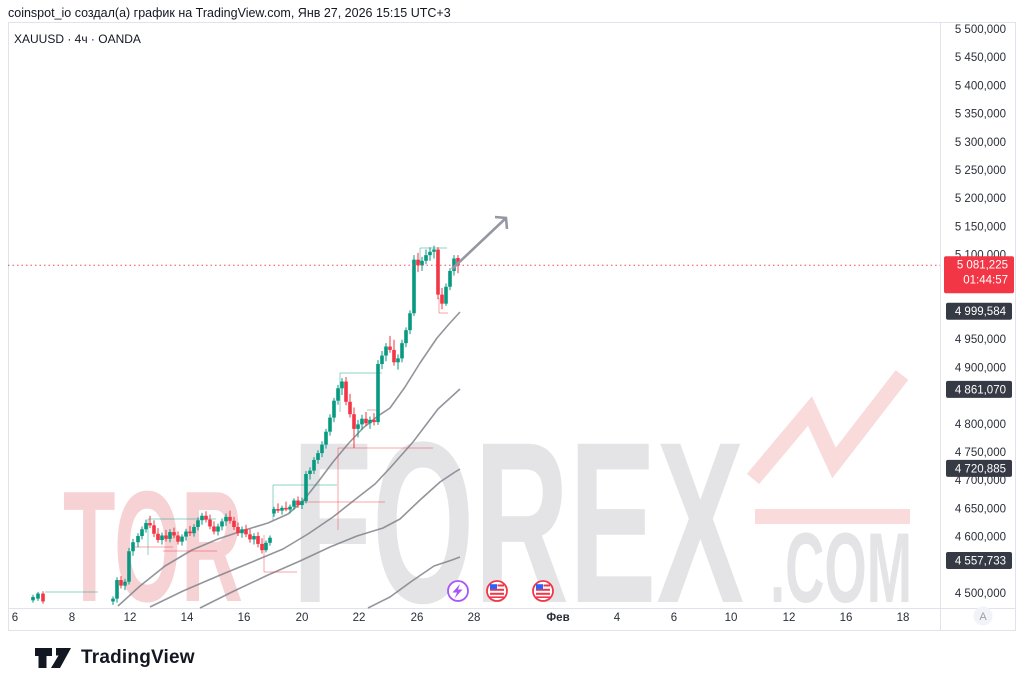 Image resolution: width=1024 pixels, height=686 pixels. I want to click on time-axis-label: 10, so click(731, 618).